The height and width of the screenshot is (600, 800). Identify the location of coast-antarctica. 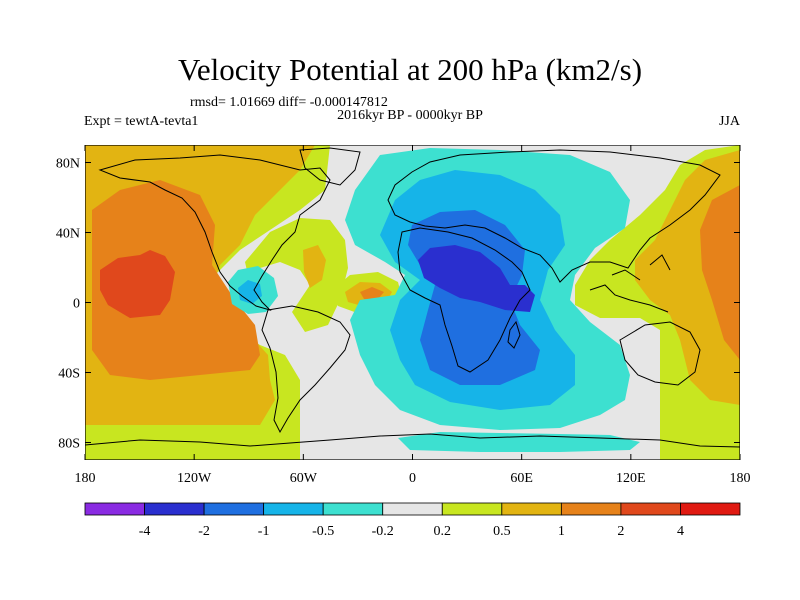
(412, 440).